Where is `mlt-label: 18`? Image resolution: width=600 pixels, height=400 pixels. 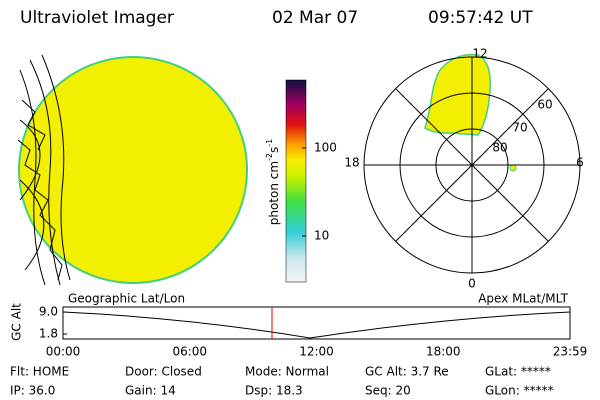 mlt-label: 18 is located at coordinates (351, 163).